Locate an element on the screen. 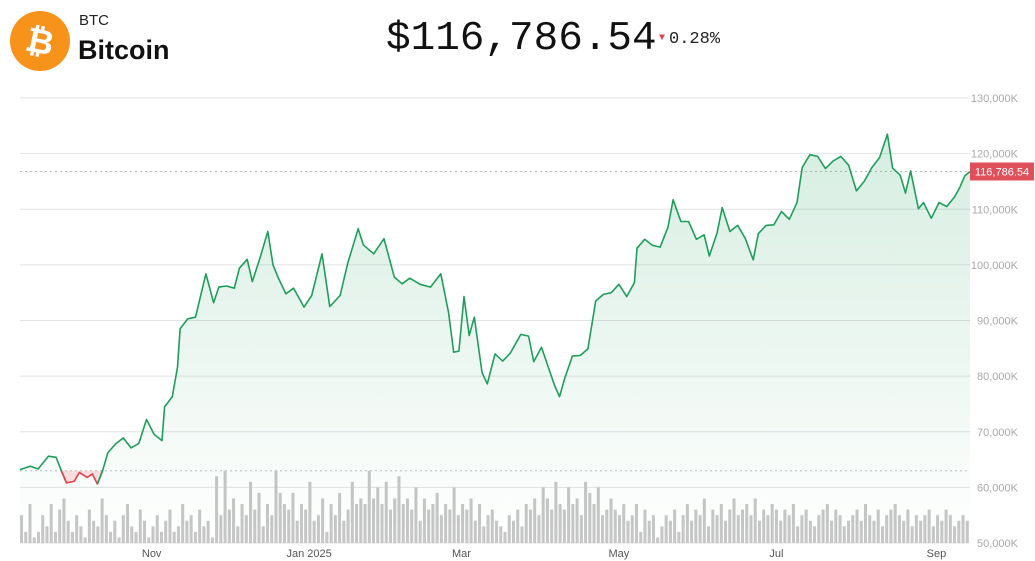 The image size is (1035, 561). price-tag-box is located at coordinates (1002, 171).